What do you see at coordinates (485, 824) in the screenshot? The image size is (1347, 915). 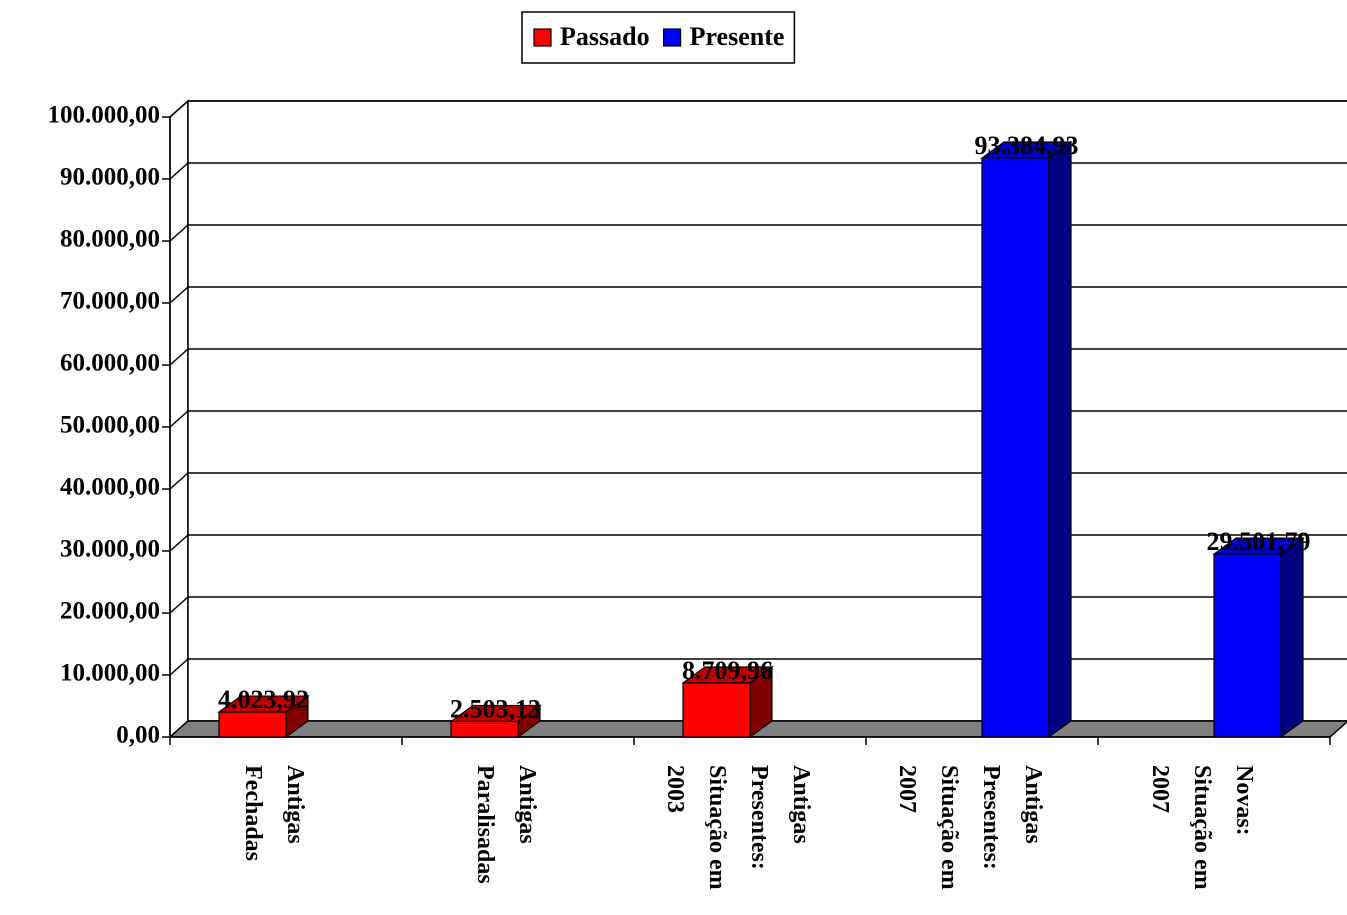 I see `x-tick-label: Paralisadas` at bounding box center [485, 824].